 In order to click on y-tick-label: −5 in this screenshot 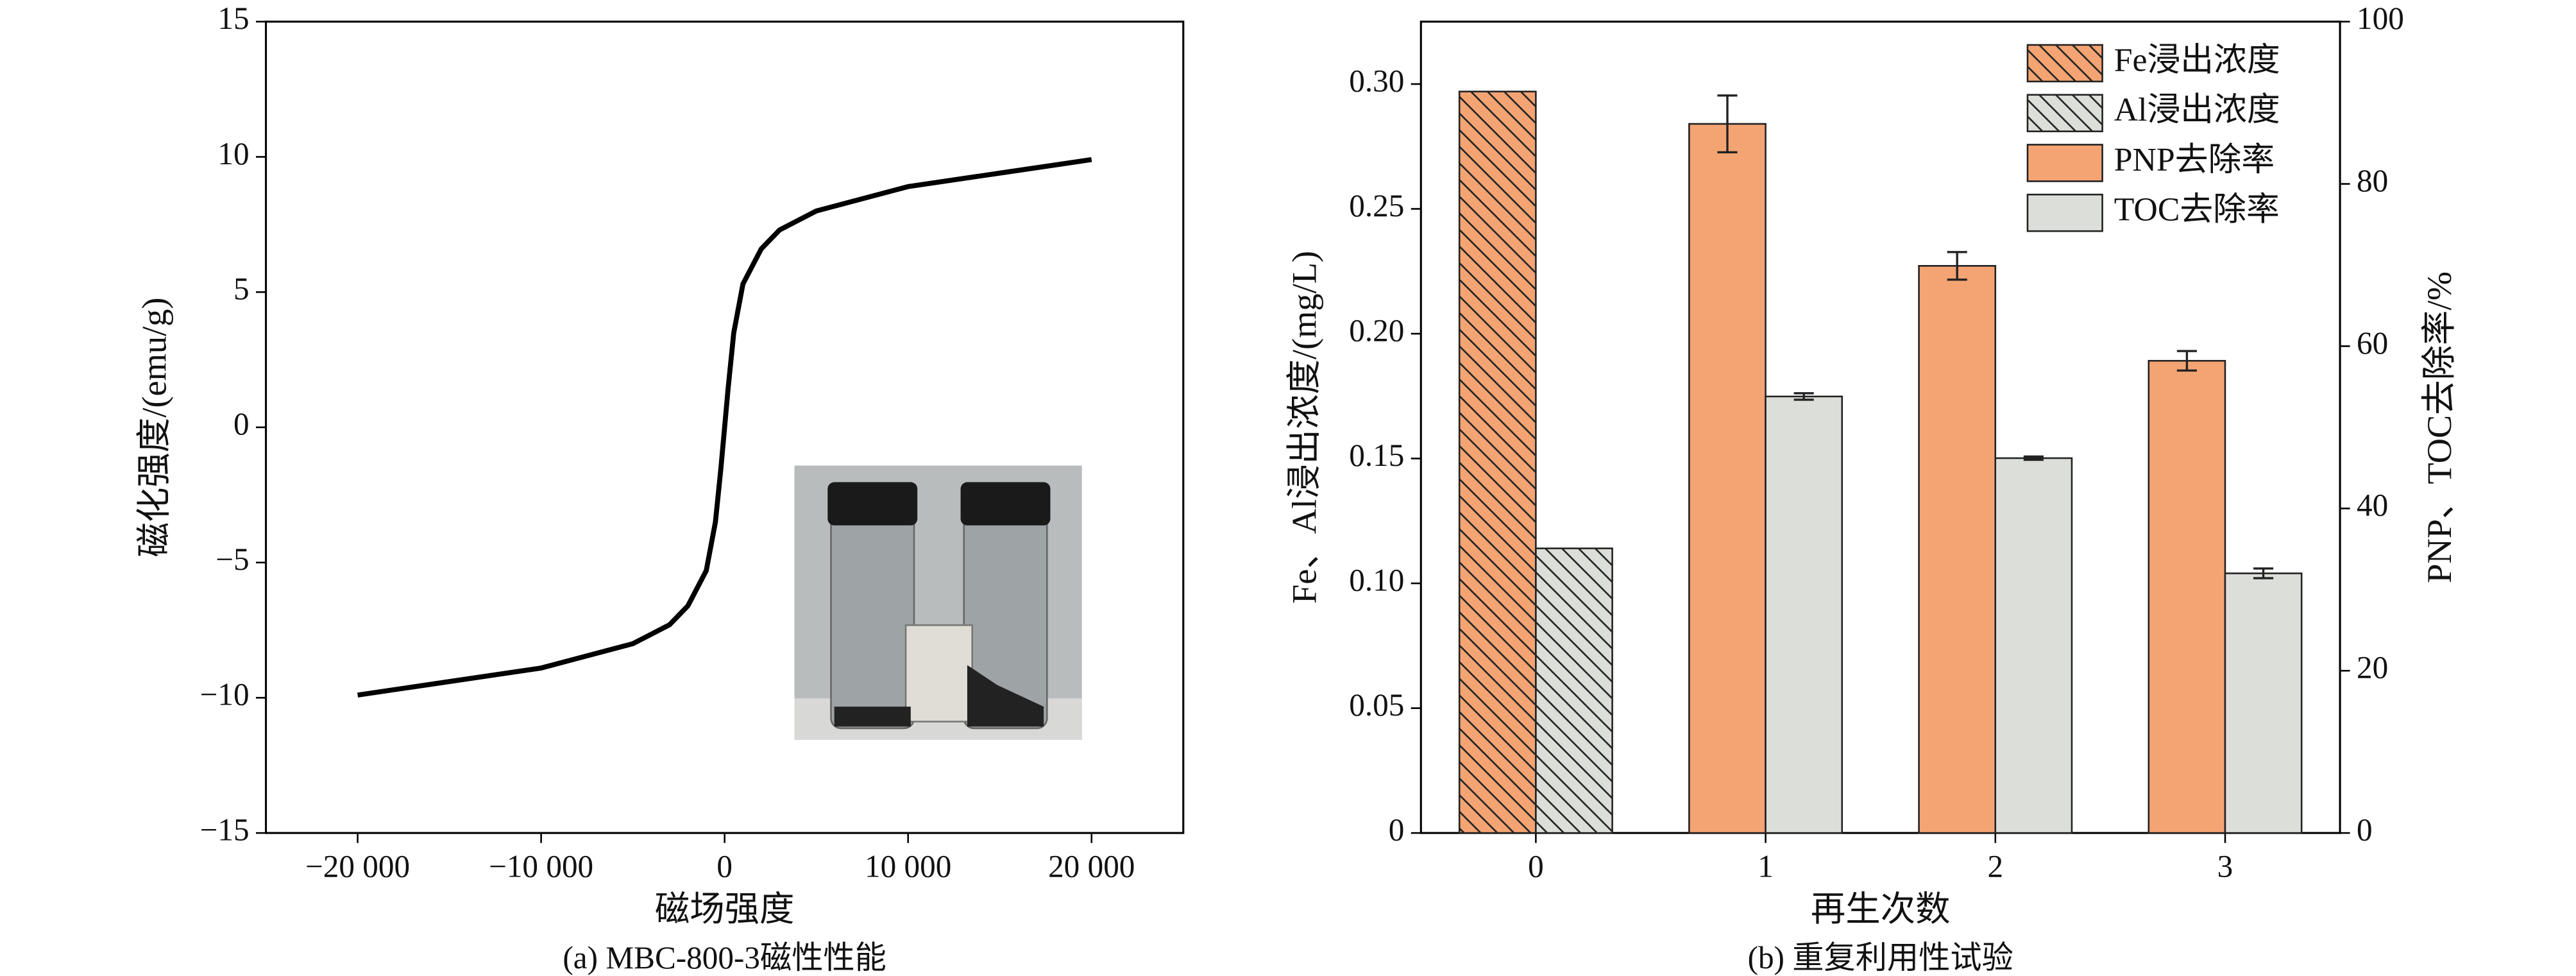, I will do `click(232, 559)`.